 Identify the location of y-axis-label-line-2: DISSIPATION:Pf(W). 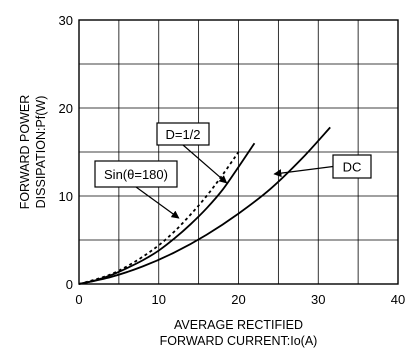
(41, 152).